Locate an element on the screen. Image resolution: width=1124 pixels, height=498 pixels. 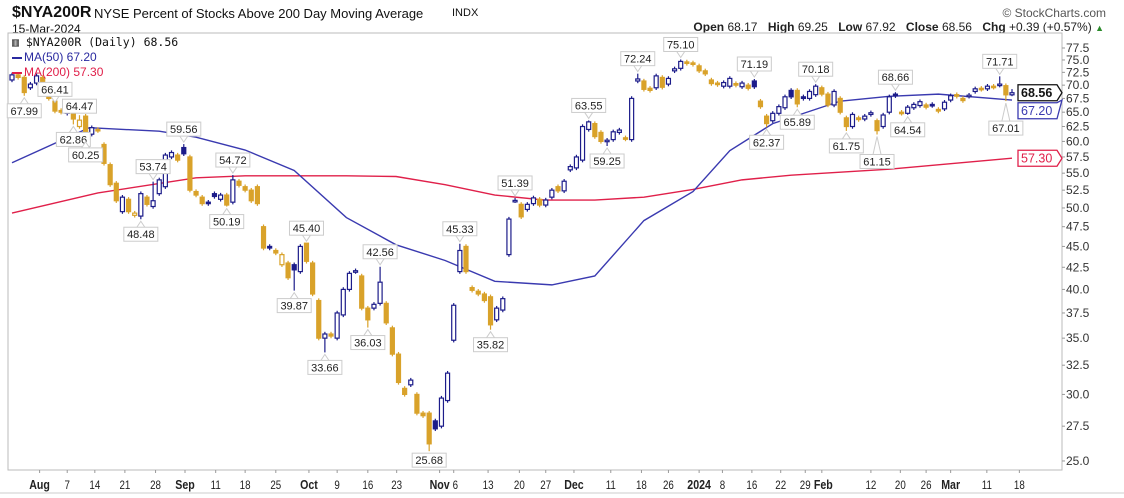
annotation-label: 36.03 is located at coordinates (368, 344).